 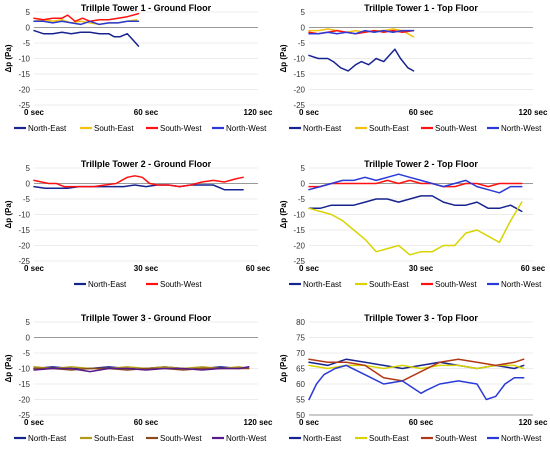 I want to click on y-tick-label: 60, so click(x=300, y=384).